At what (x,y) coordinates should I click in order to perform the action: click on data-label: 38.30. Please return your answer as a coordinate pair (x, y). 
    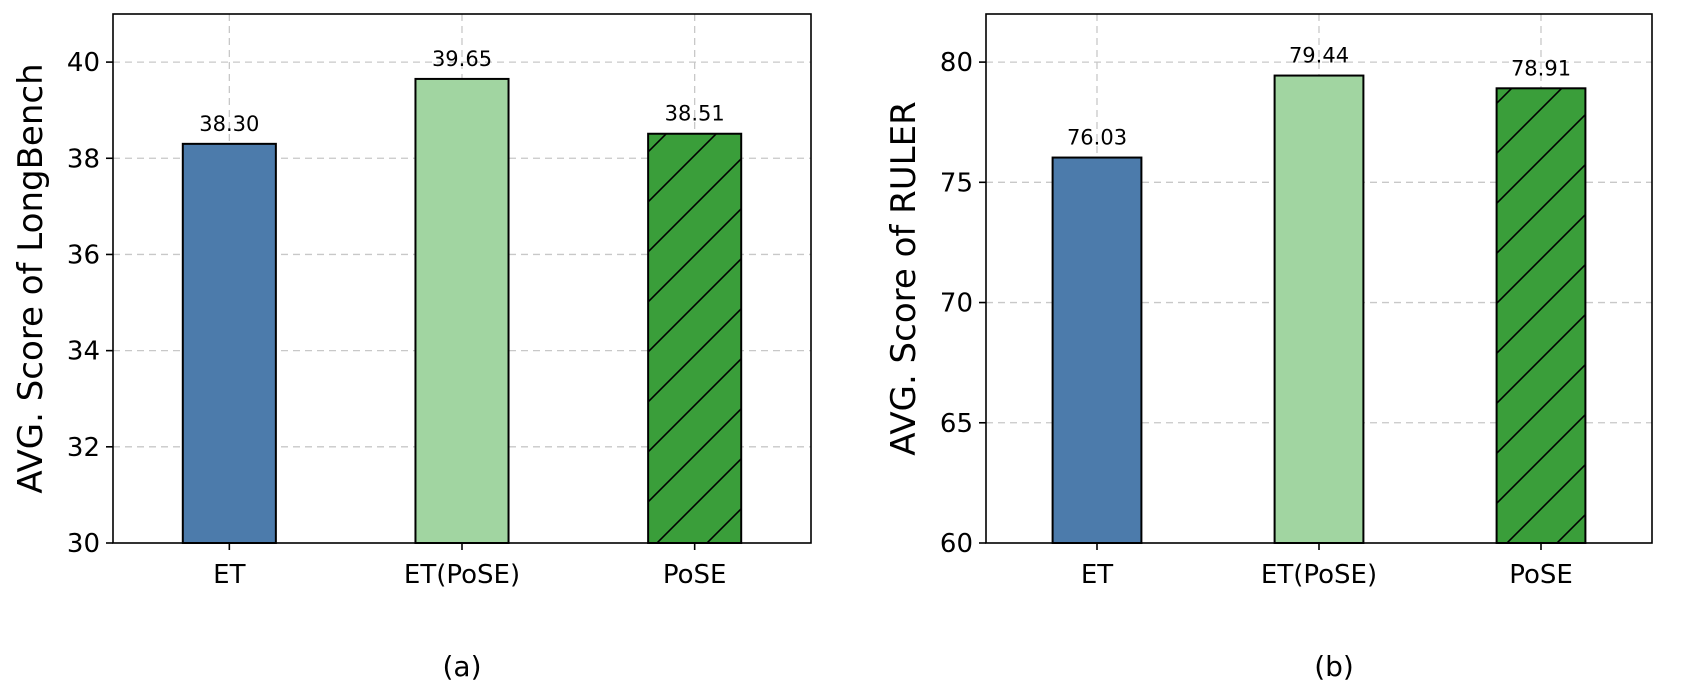
    Looking at the image, I should click on (229, 124).